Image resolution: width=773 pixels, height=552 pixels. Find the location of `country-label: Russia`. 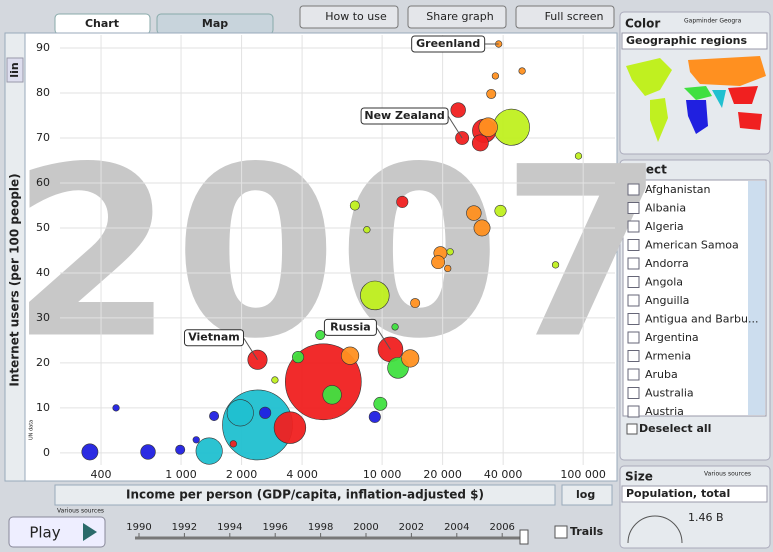

country-label: Russia is located at coordinates (350, 326).